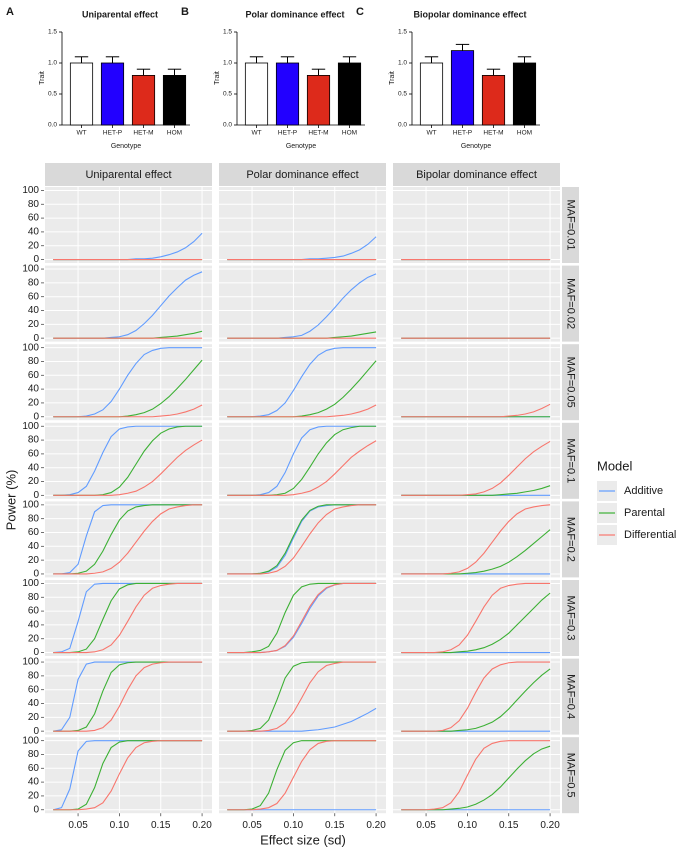 The image size is (678, 849). Describe the element at coordinates (227, 32) in the screenshot. I see `y-tick-label: 1.5` at that location.